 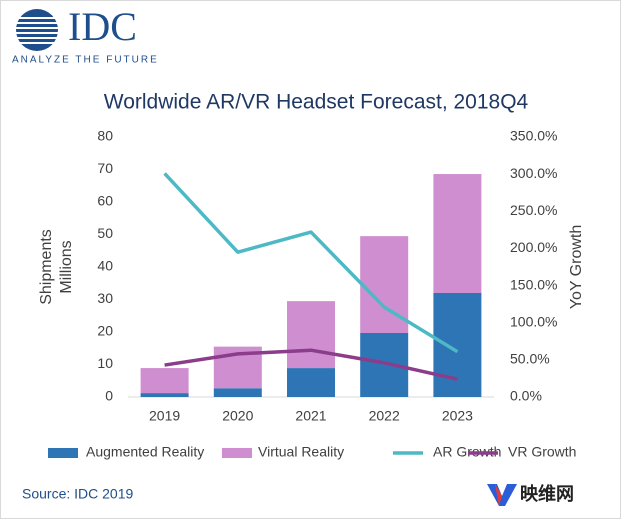 What do you see at coordinates (105, 298) in the screenshot?
I see `y-tick-label: 30` at bounding box center [105, 298].